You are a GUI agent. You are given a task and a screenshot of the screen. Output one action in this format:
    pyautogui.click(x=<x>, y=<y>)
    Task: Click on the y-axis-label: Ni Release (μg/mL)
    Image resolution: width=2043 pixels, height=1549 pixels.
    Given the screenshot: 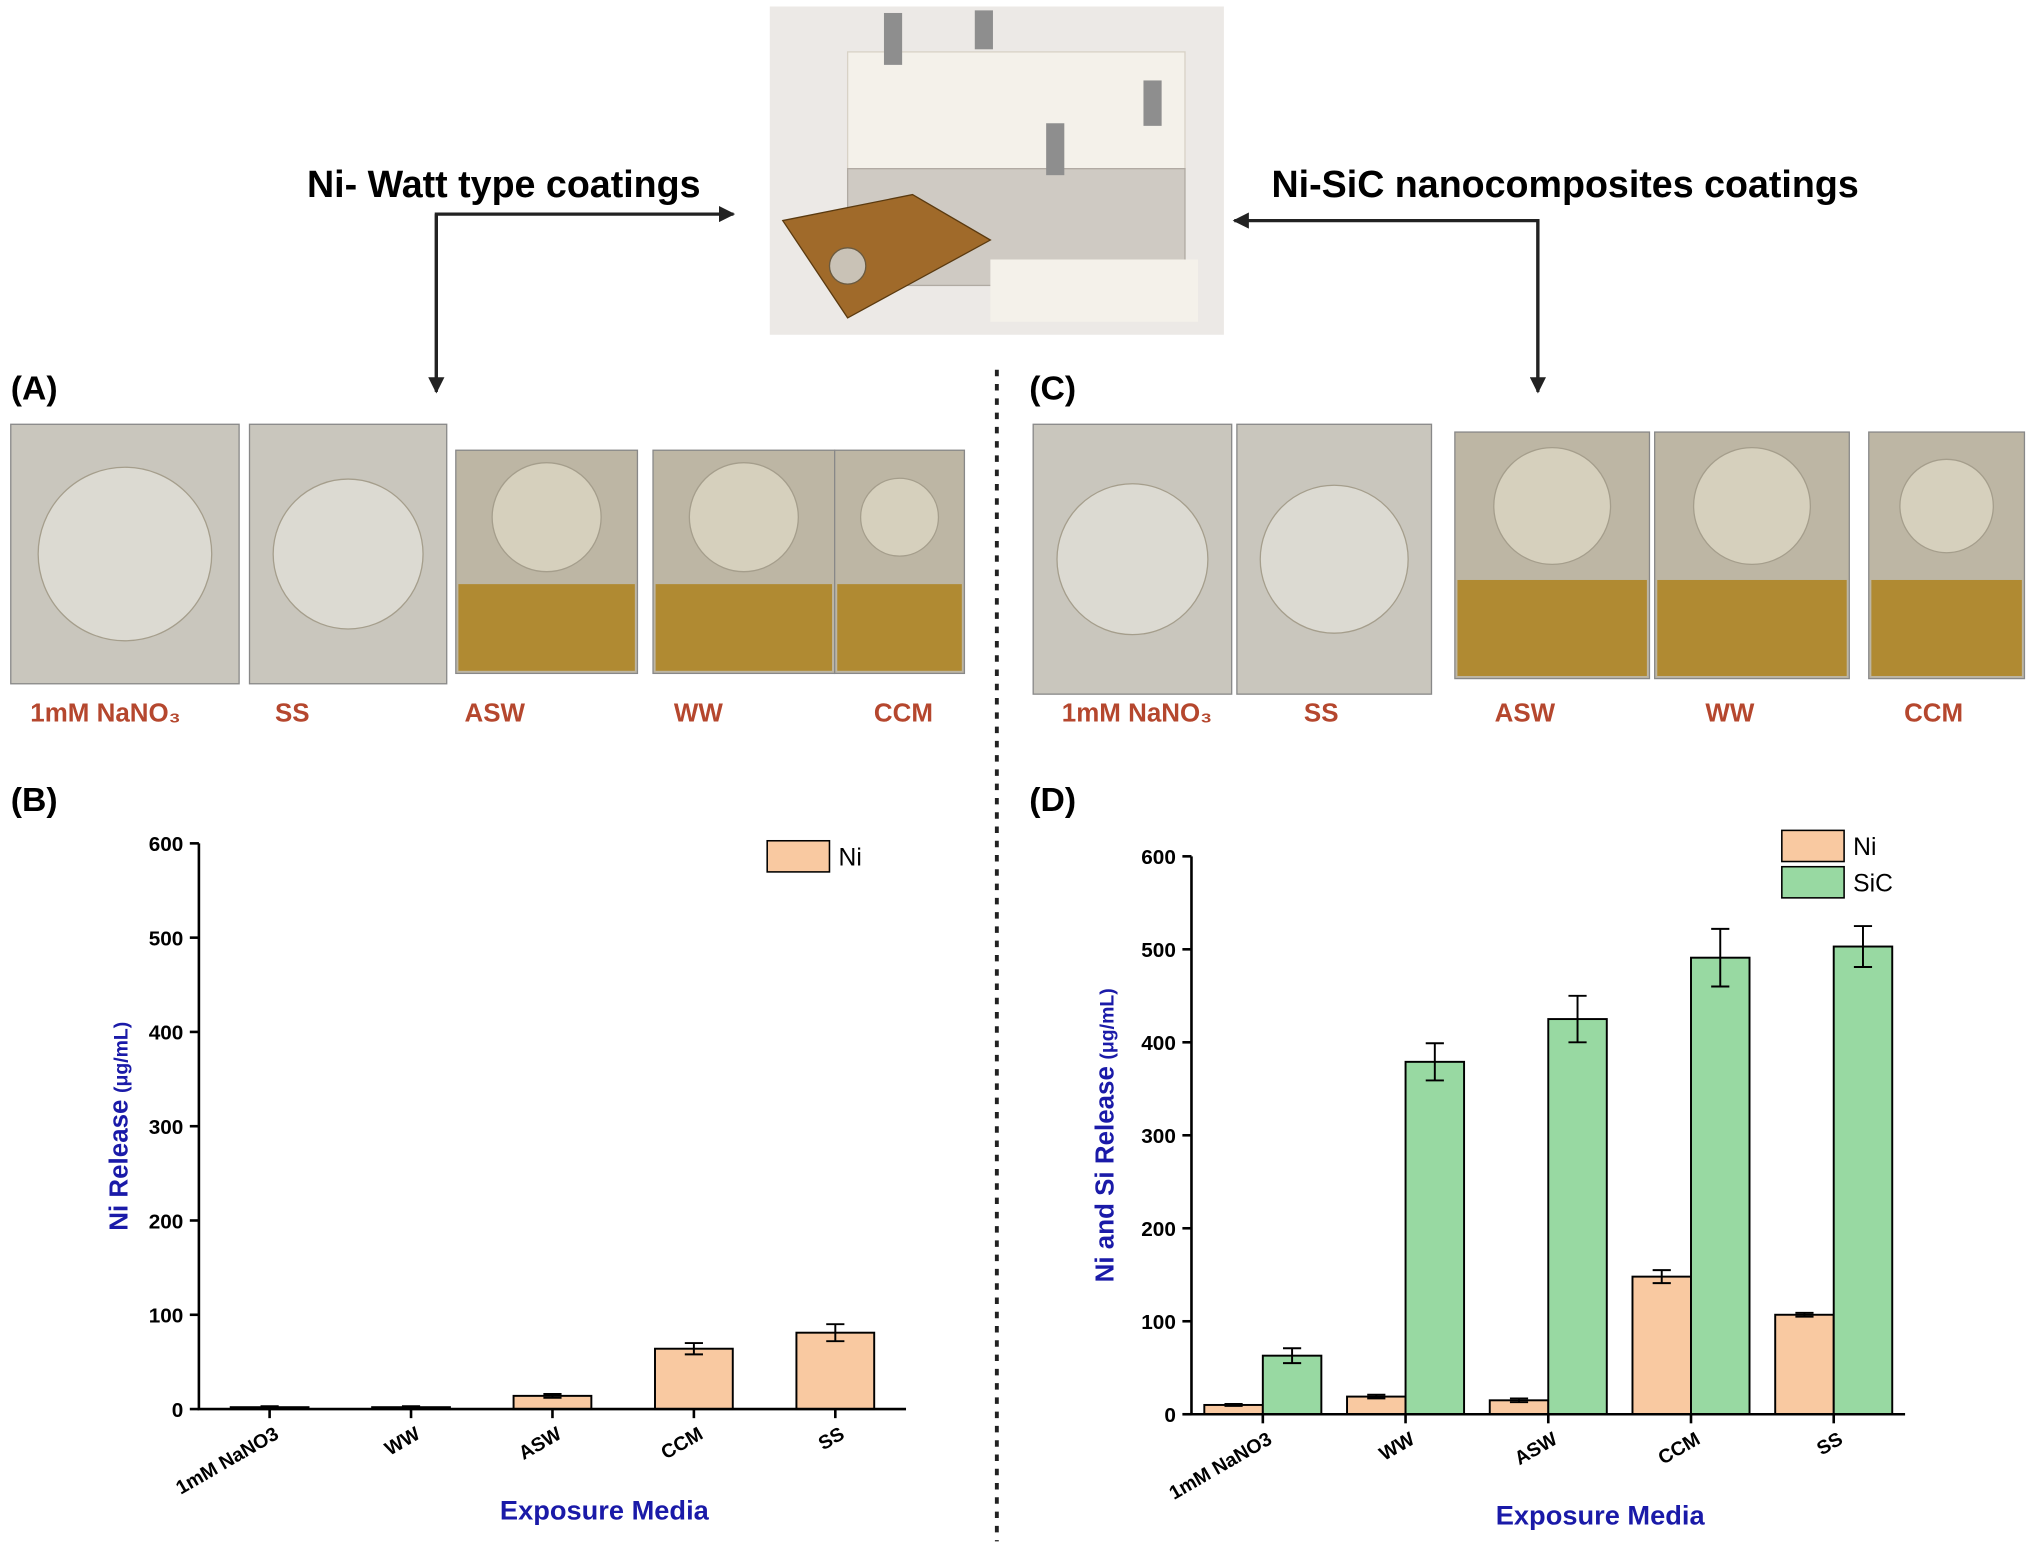 What is the action you would take?
    pyautogui.click(x=120, y=1126)
    